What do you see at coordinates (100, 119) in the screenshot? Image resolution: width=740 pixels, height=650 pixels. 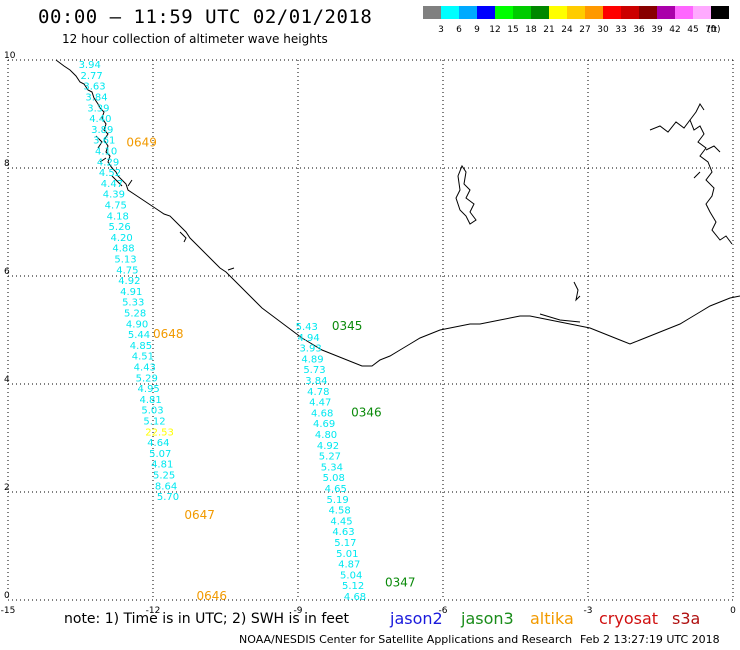 I see `swh-value: 4.40` at bounding box center [100, 119].